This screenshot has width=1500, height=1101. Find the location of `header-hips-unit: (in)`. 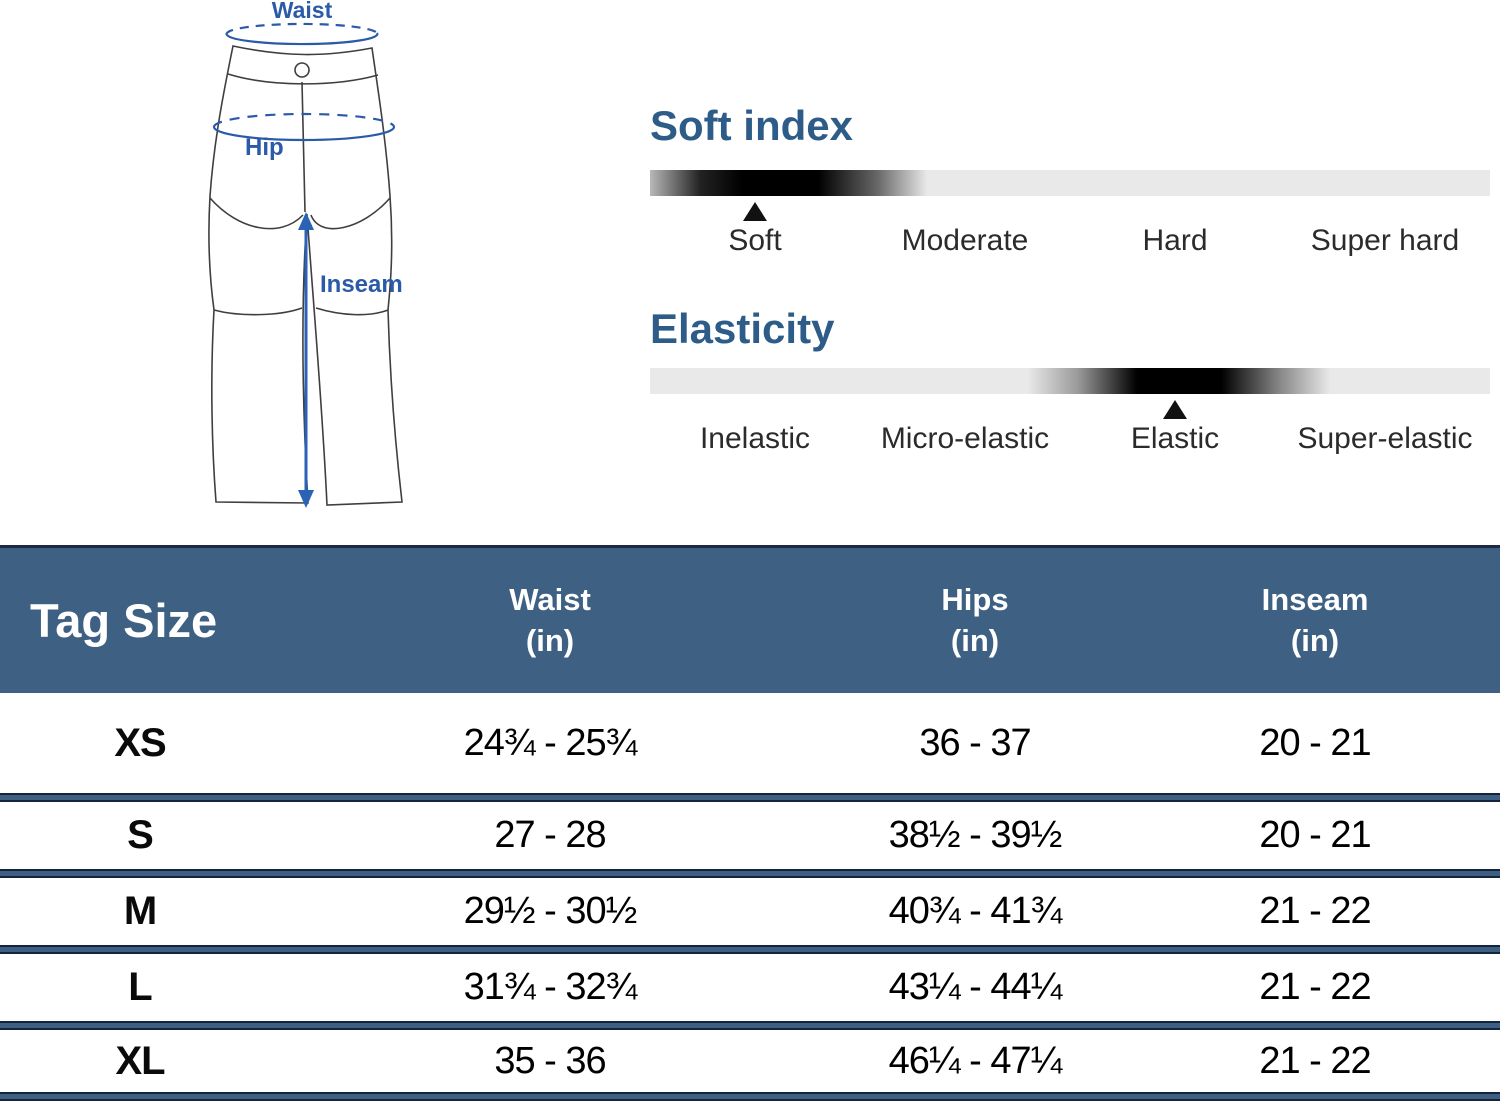

header-hips-unit: (in) is located at coordinates (975, 640).